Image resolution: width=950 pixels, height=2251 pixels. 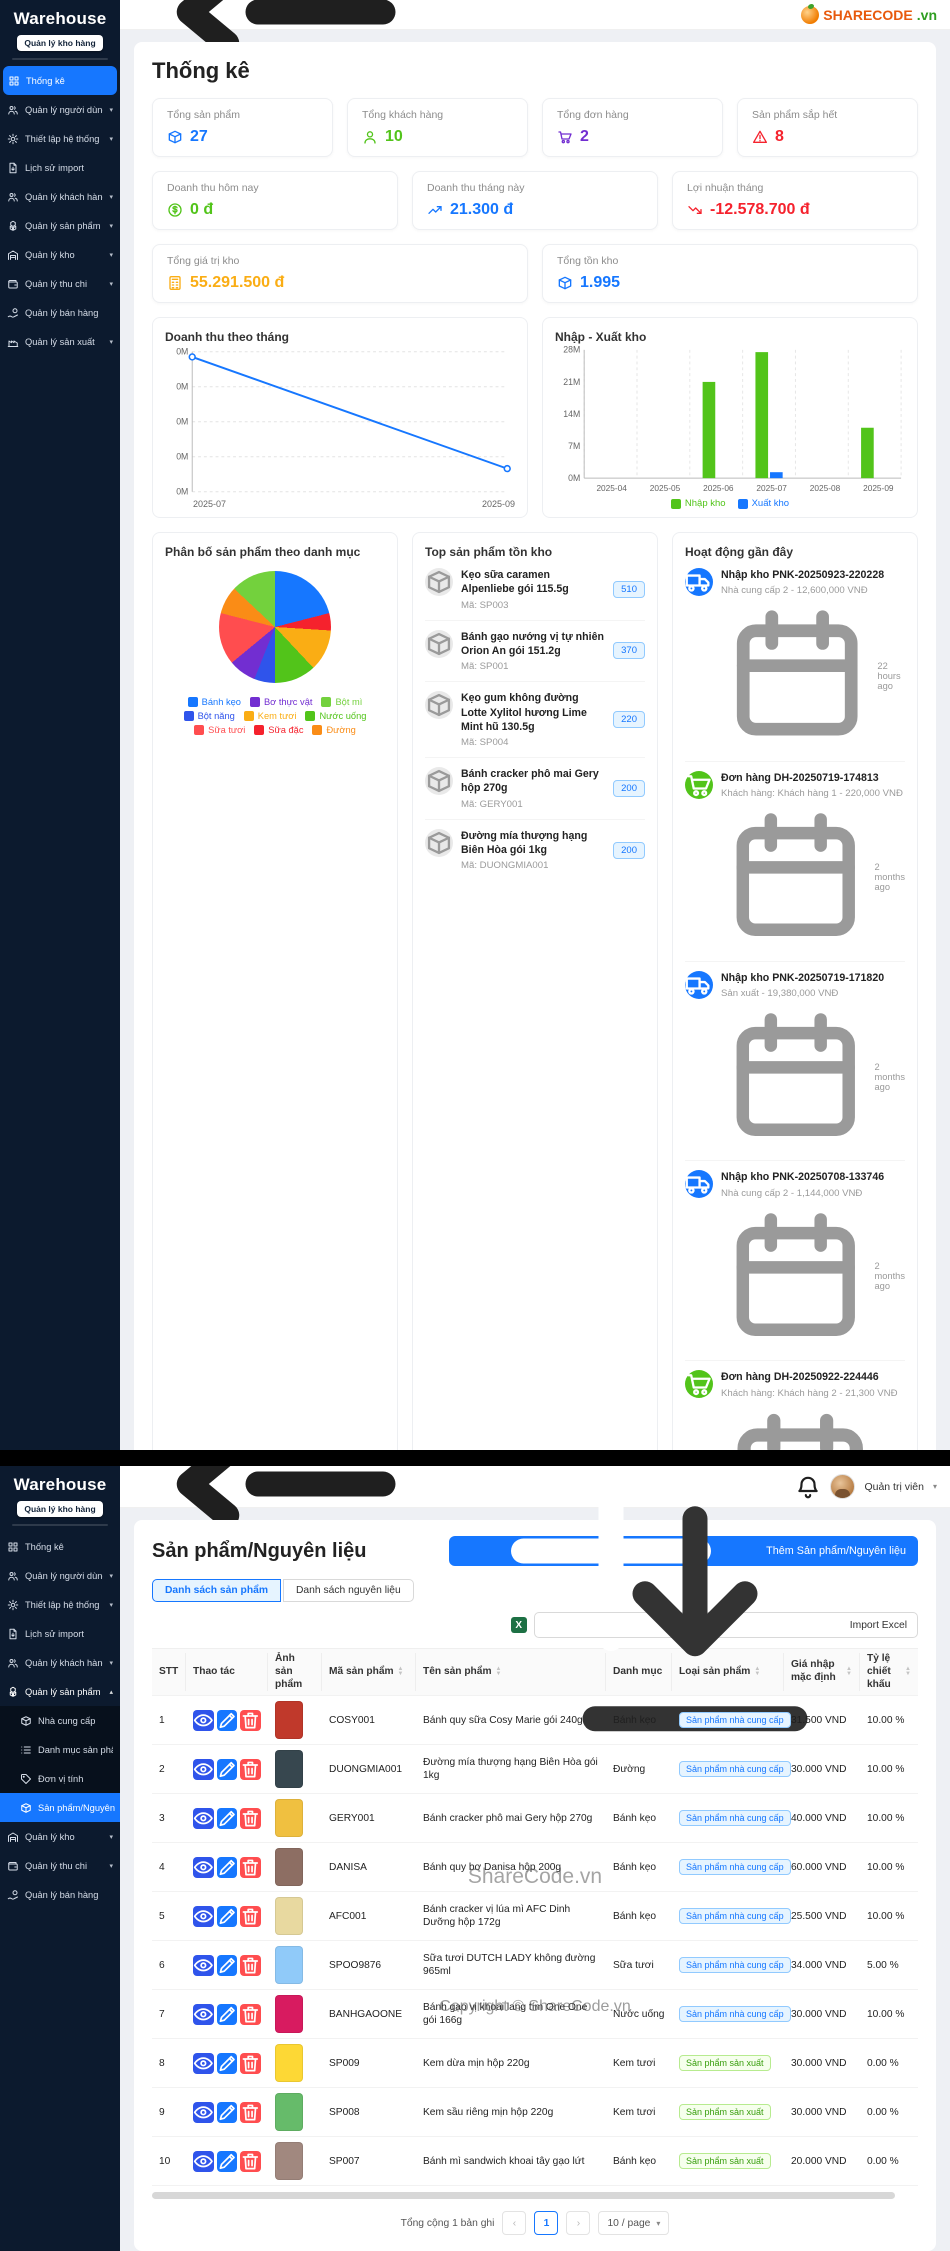 I want to click on stat-value: 27, so click(x=199, y=136).